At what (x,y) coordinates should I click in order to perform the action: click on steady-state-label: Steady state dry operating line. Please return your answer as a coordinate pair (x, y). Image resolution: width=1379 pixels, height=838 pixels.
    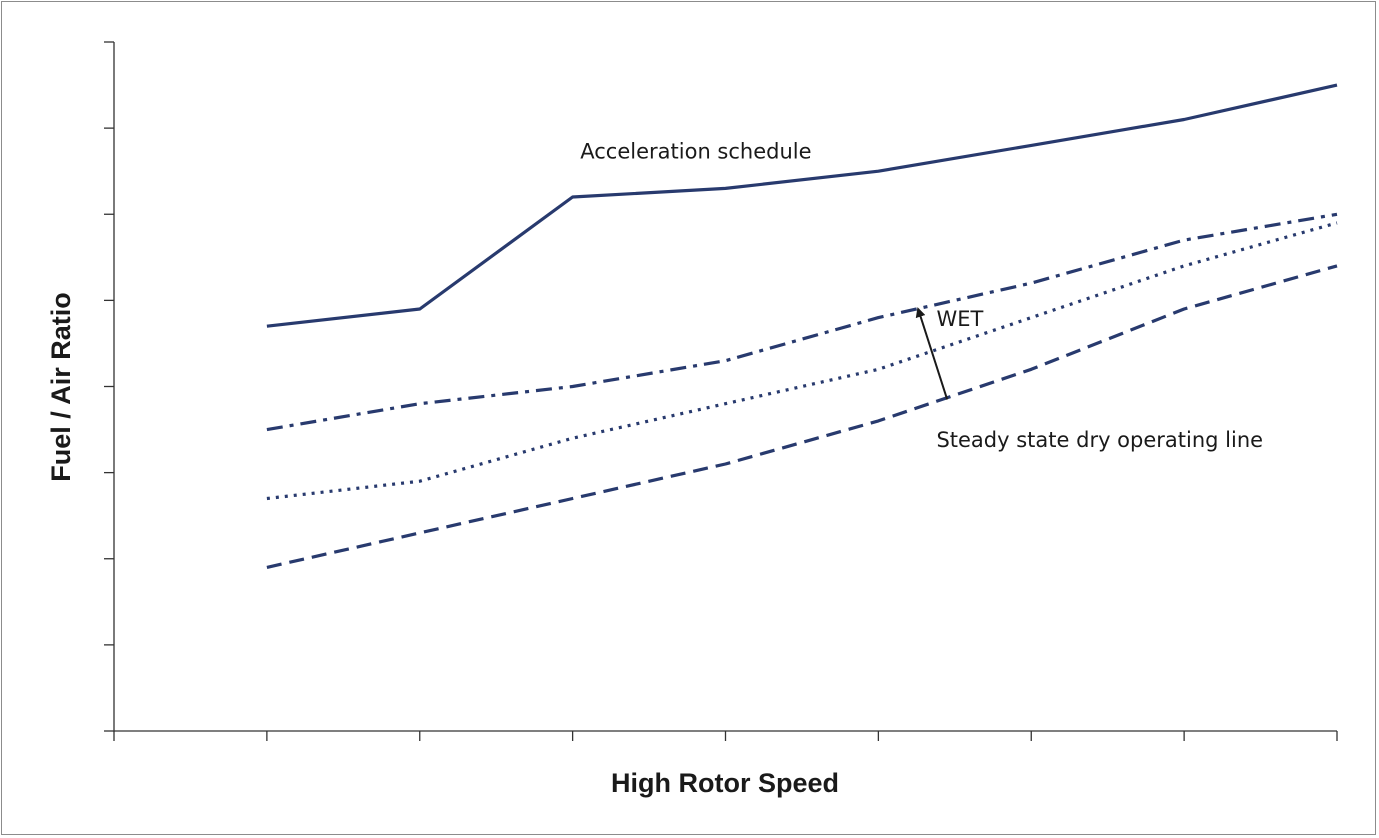
    Looking at the image, I should click on (1099, 440).